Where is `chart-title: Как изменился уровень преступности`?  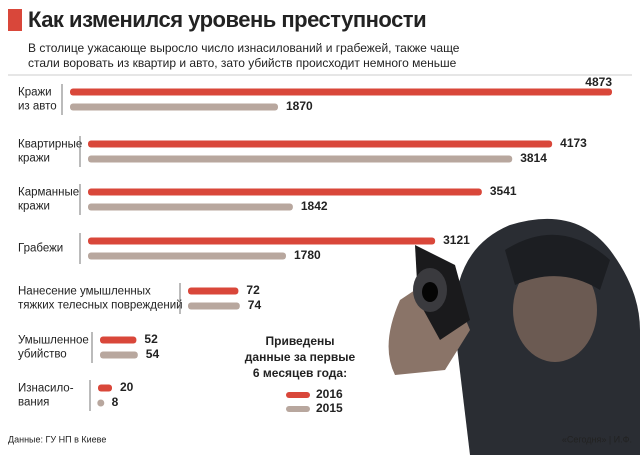
chart-title: Как изменился уровень преступности is located at coordinates (227, 19).